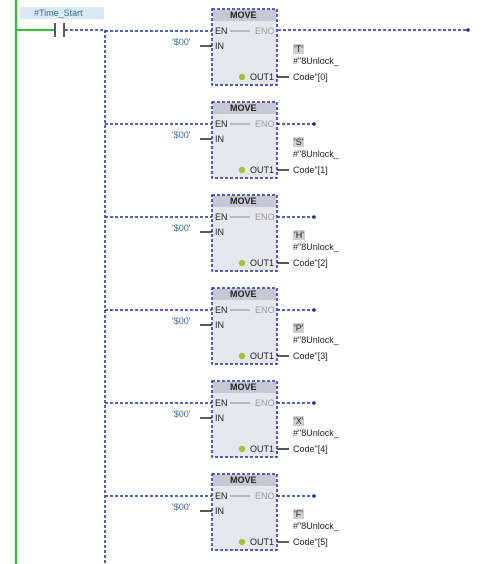 This screenshot has width=499, height=564. What do you see at coordinates (298, 514) in the screenshot?
I see `out-char-value: 'F'` at bounding box center [298, 514].